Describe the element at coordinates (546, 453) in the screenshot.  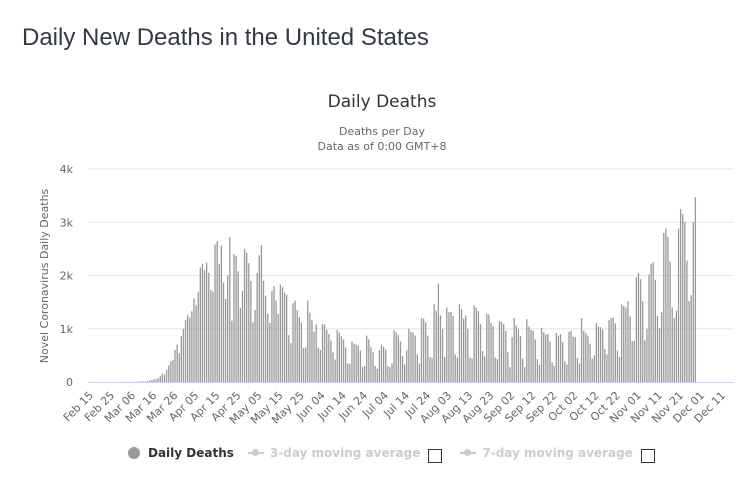
I see `legend-item-7-day-average: 7-day moving average` at that location.